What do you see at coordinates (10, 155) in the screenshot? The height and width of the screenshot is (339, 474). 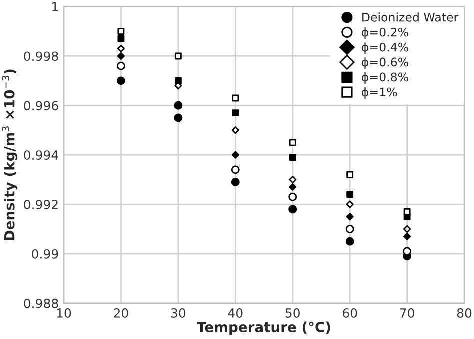 I see `y-axis-title: Density (kg/m$^{3}$ ×10$^{−3}$)` at bounding box center [10, 155].